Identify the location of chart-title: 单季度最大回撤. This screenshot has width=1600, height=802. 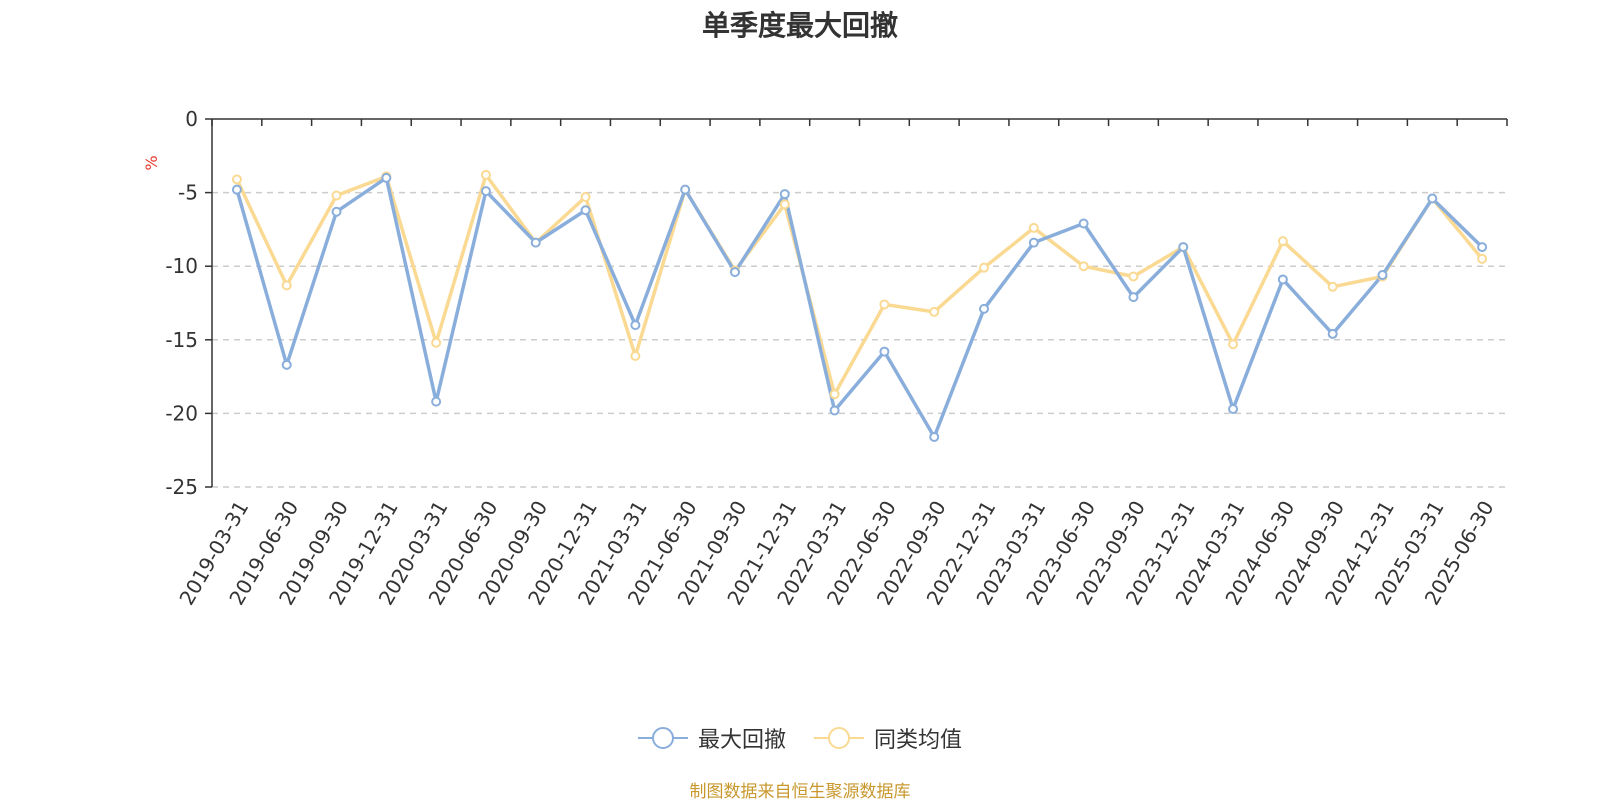
(799, 25).